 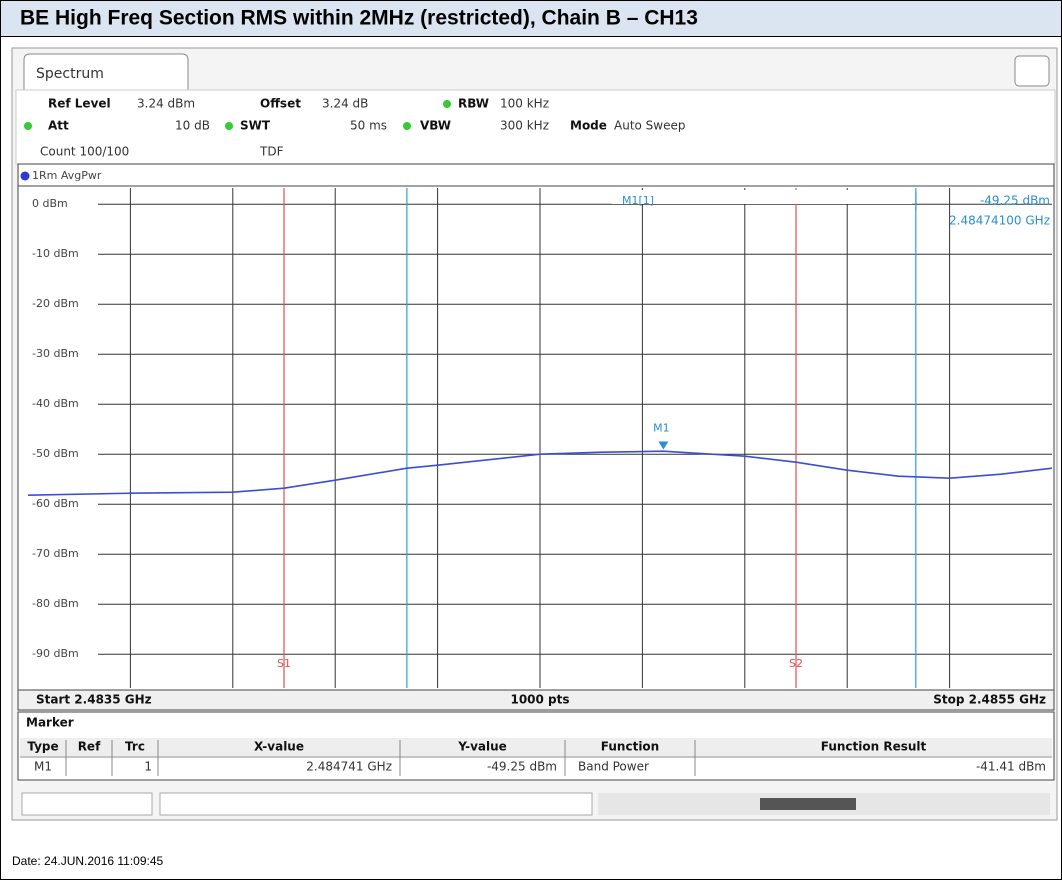 I want to click on setting-label: Att, so click(x=58, y=126).